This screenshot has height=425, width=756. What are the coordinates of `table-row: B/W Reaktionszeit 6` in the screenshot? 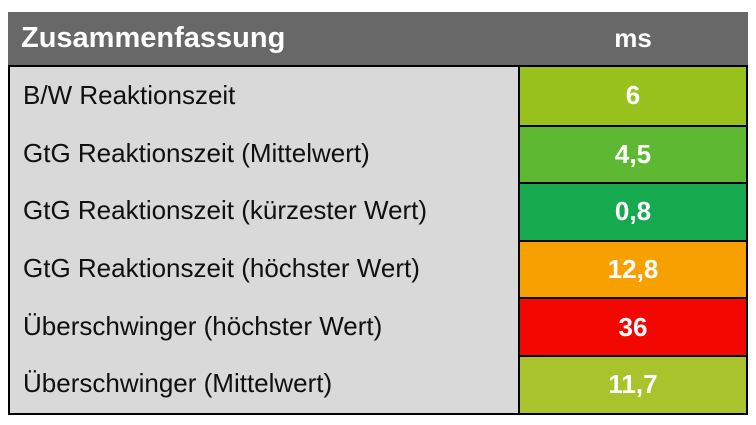 It's located at (378, 96).